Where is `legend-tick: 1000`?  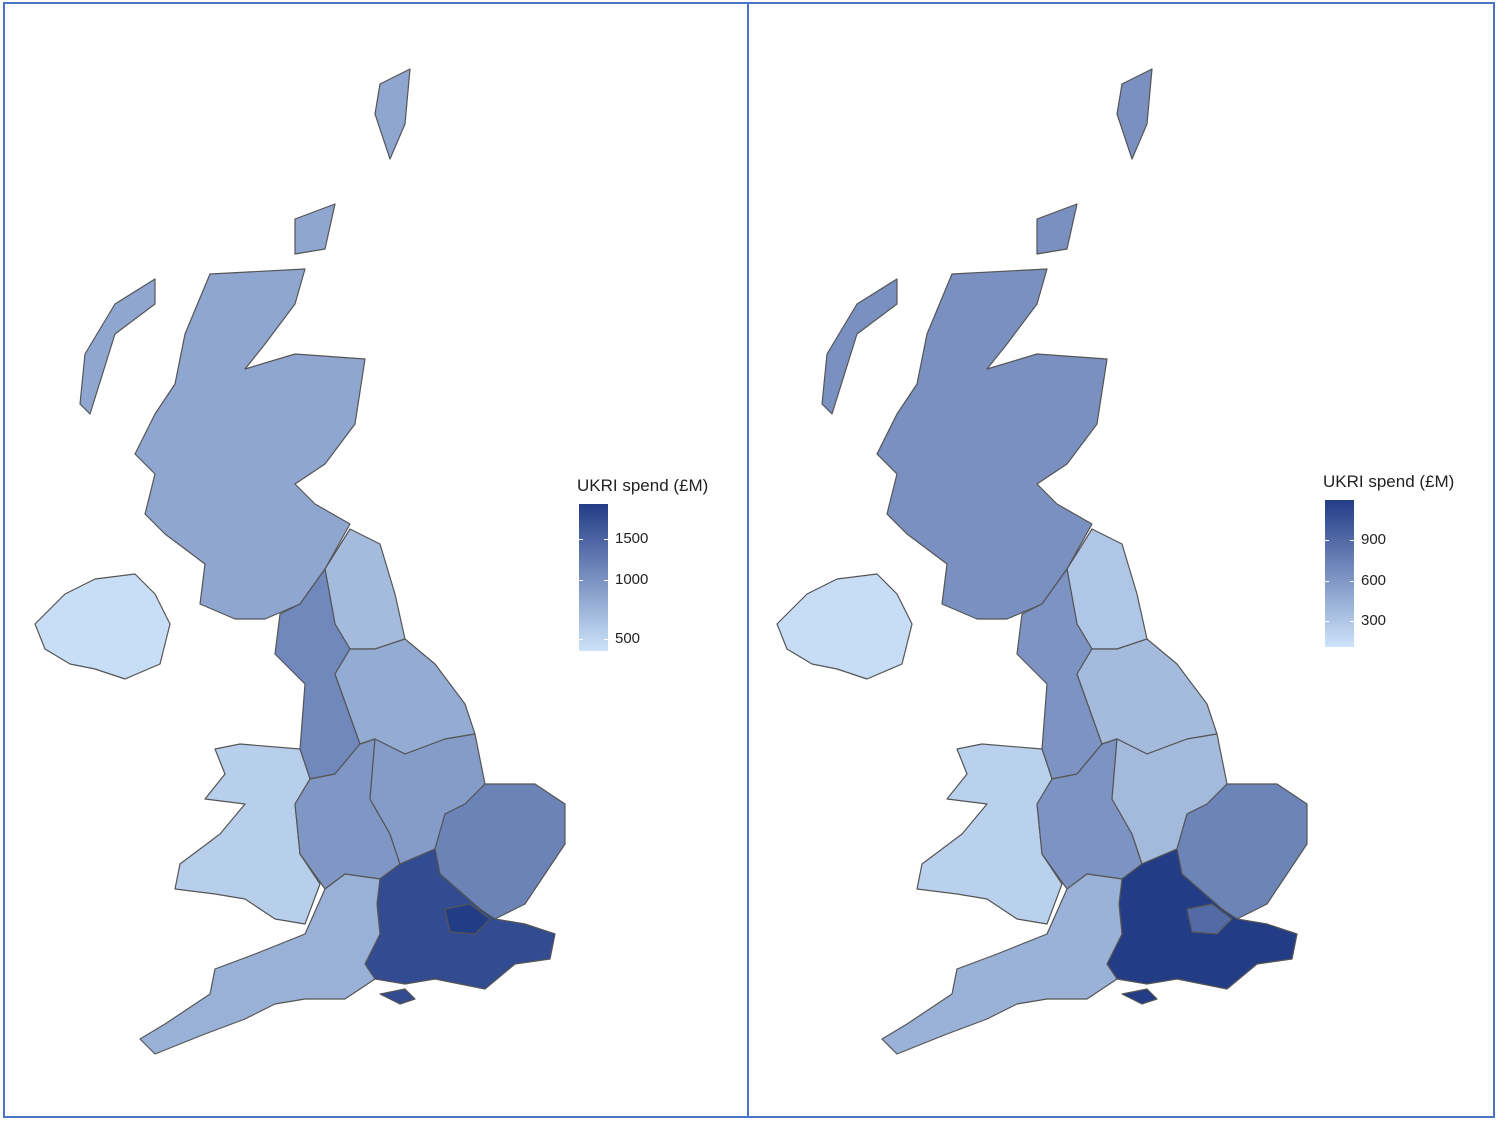 legend-tick: 1000 is located at coordinates (632, 579).